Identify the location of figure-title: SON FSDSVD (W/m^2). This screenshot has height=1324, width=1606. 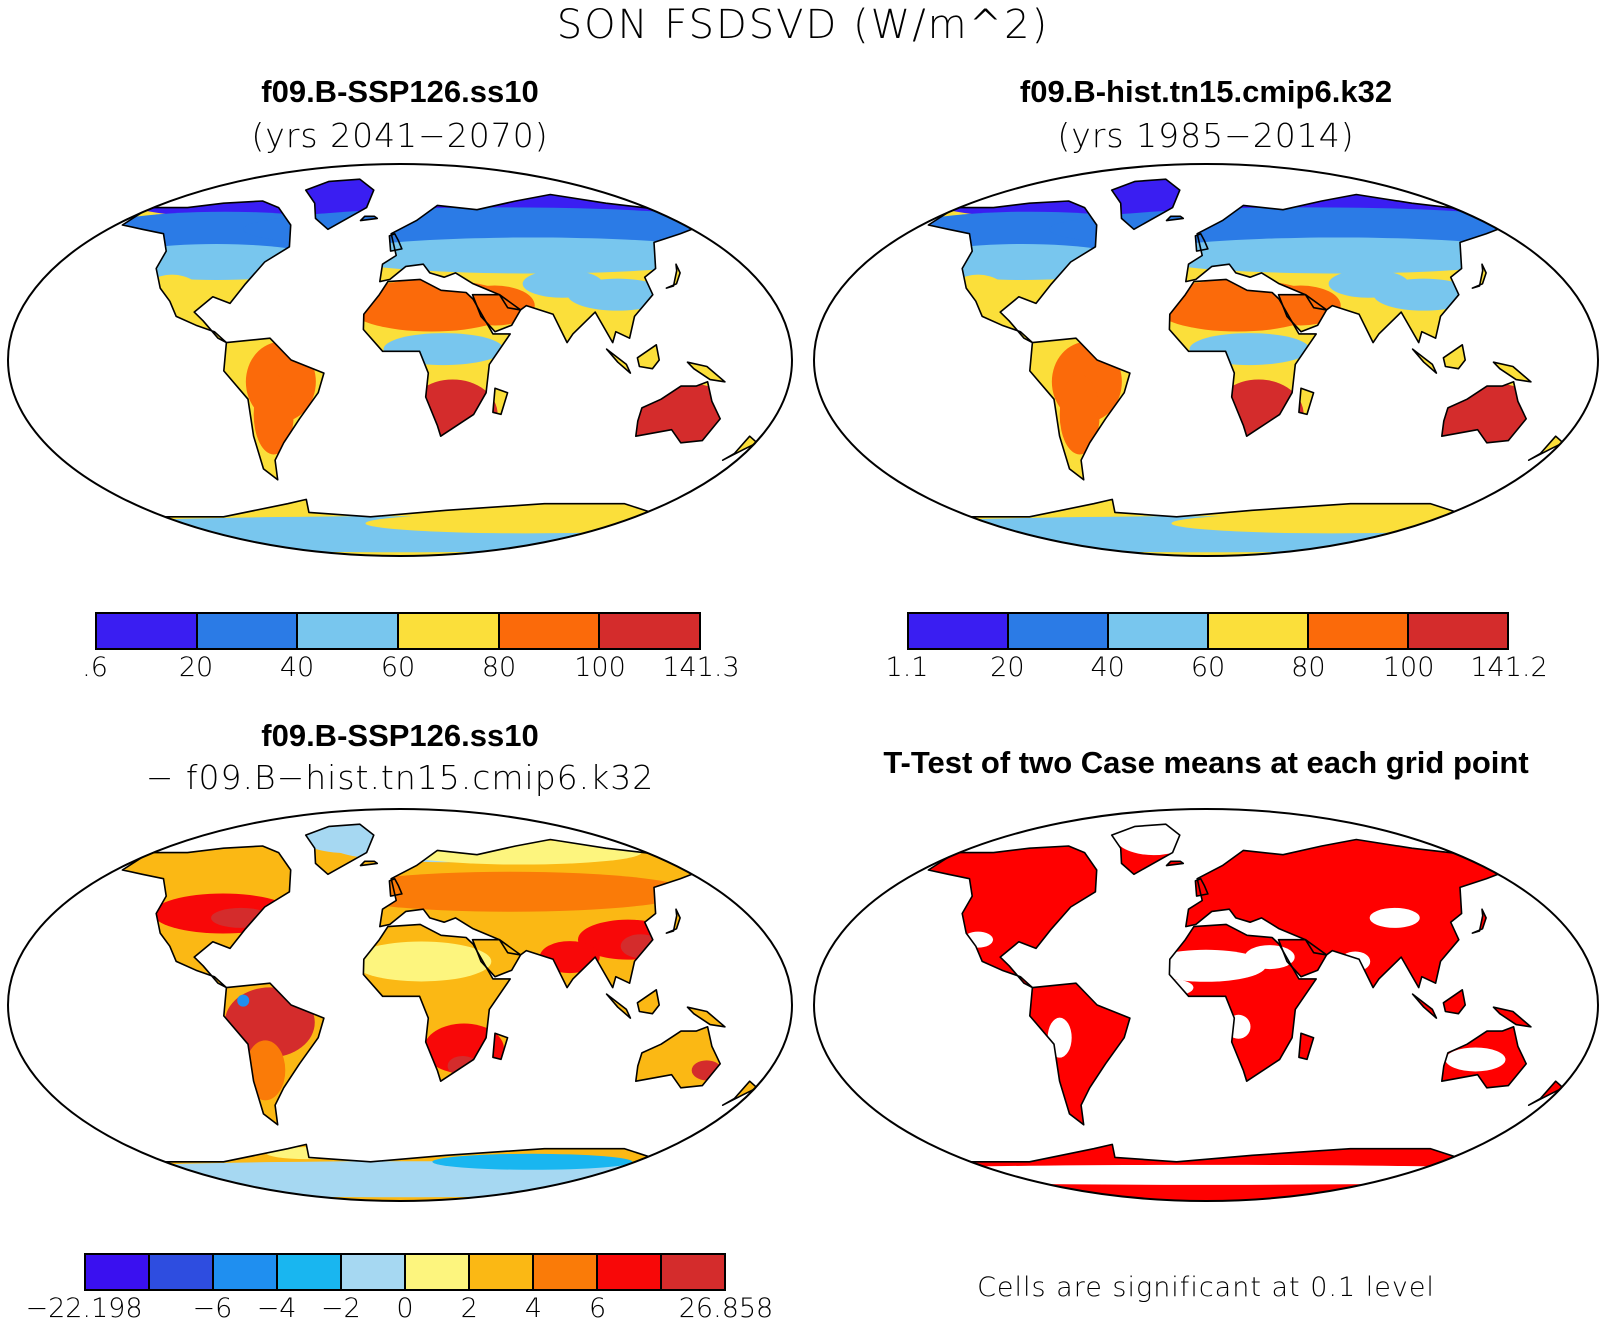
(803, 25).